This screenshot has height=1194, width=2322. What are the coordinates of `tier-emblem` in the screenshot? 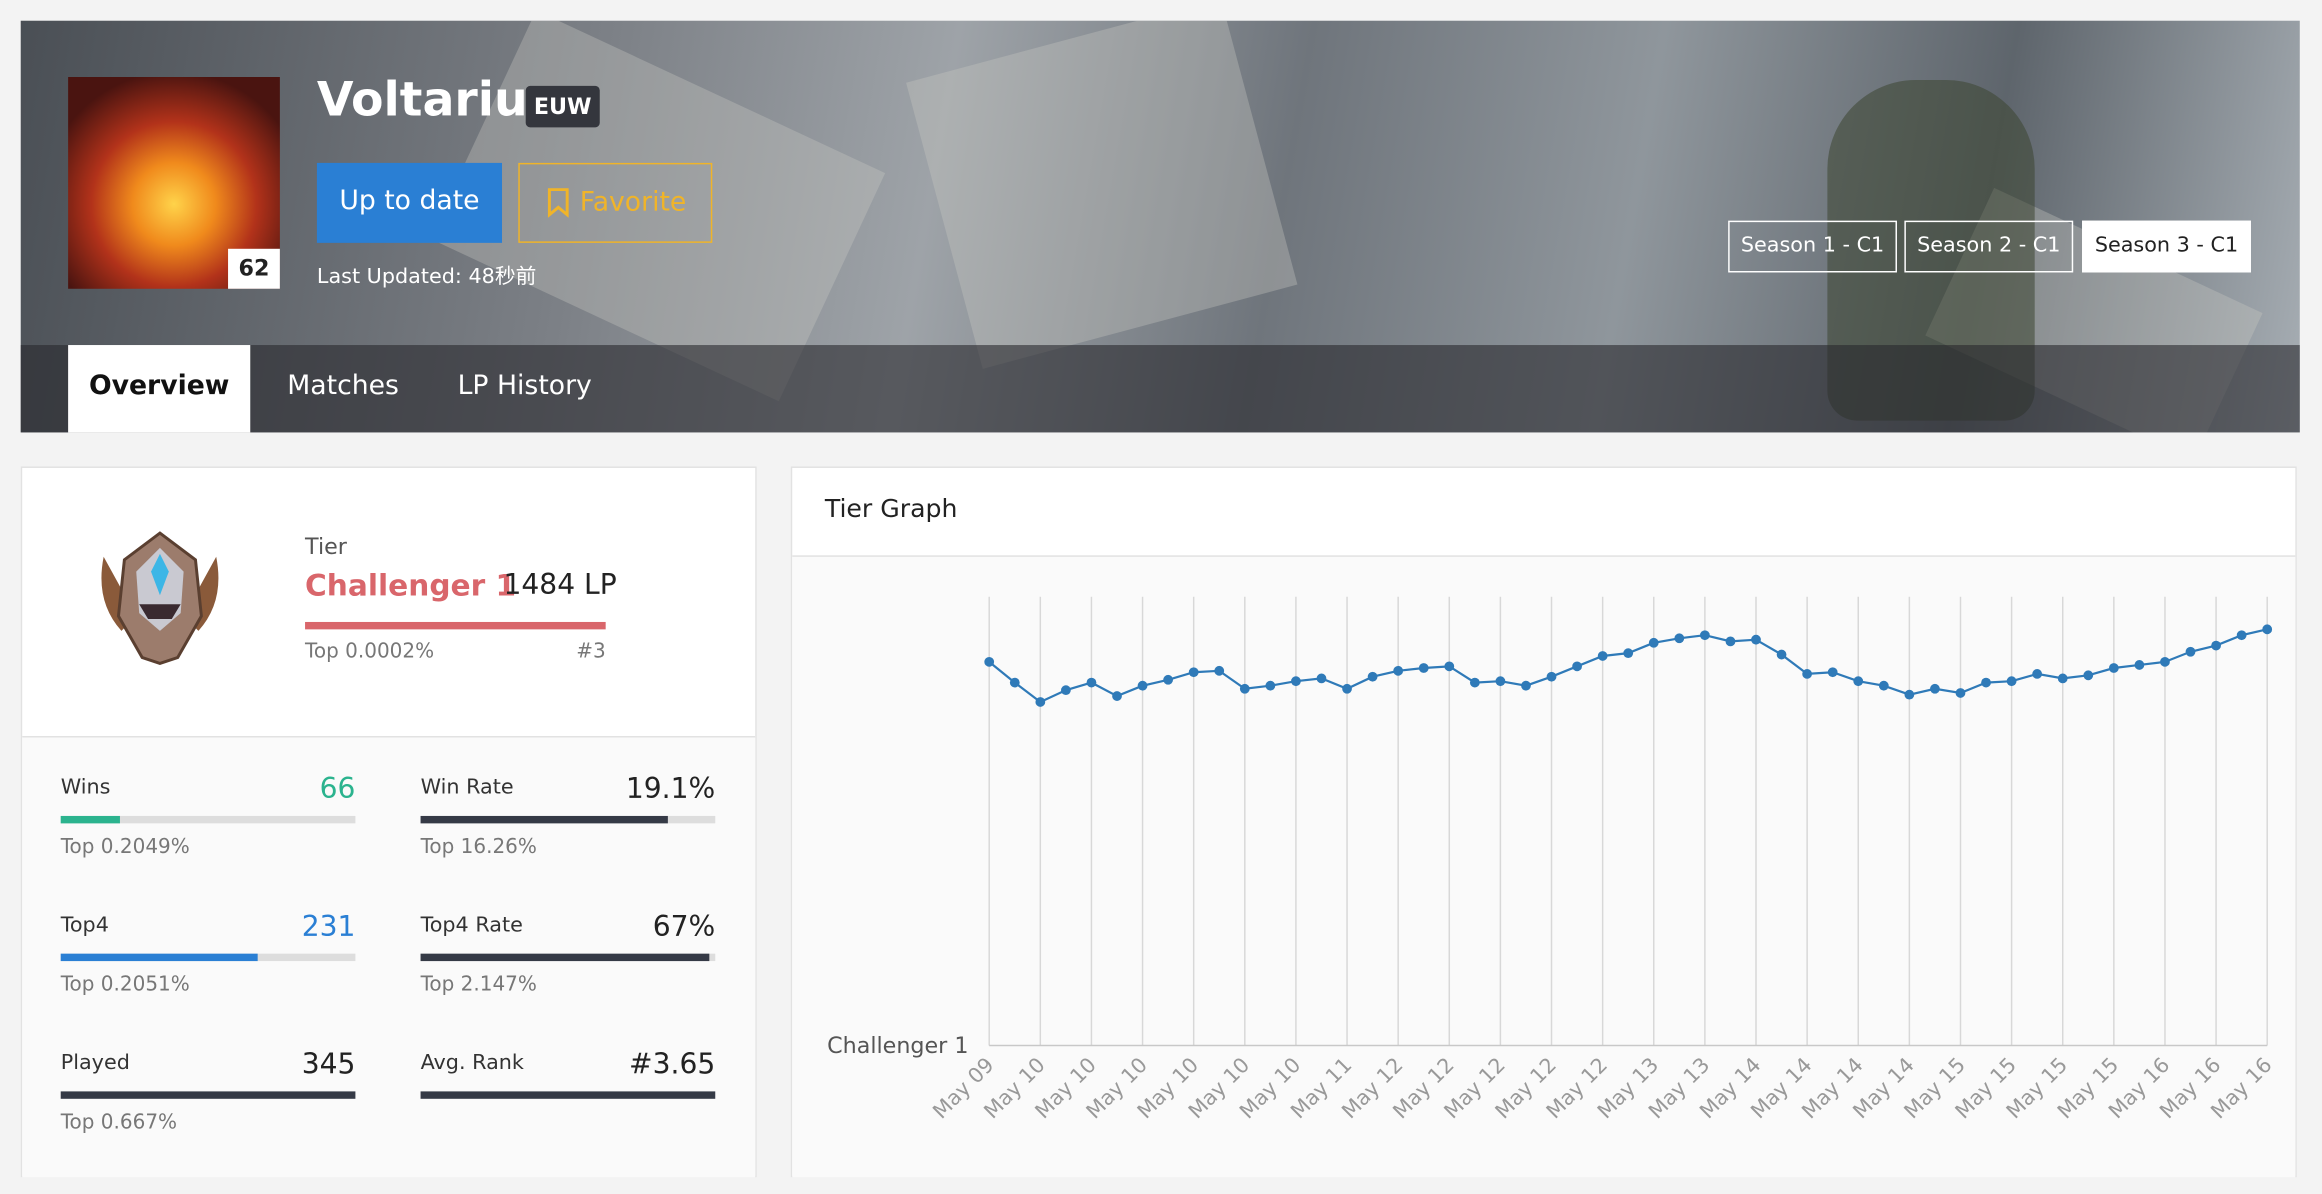 It's located at (160, 598).